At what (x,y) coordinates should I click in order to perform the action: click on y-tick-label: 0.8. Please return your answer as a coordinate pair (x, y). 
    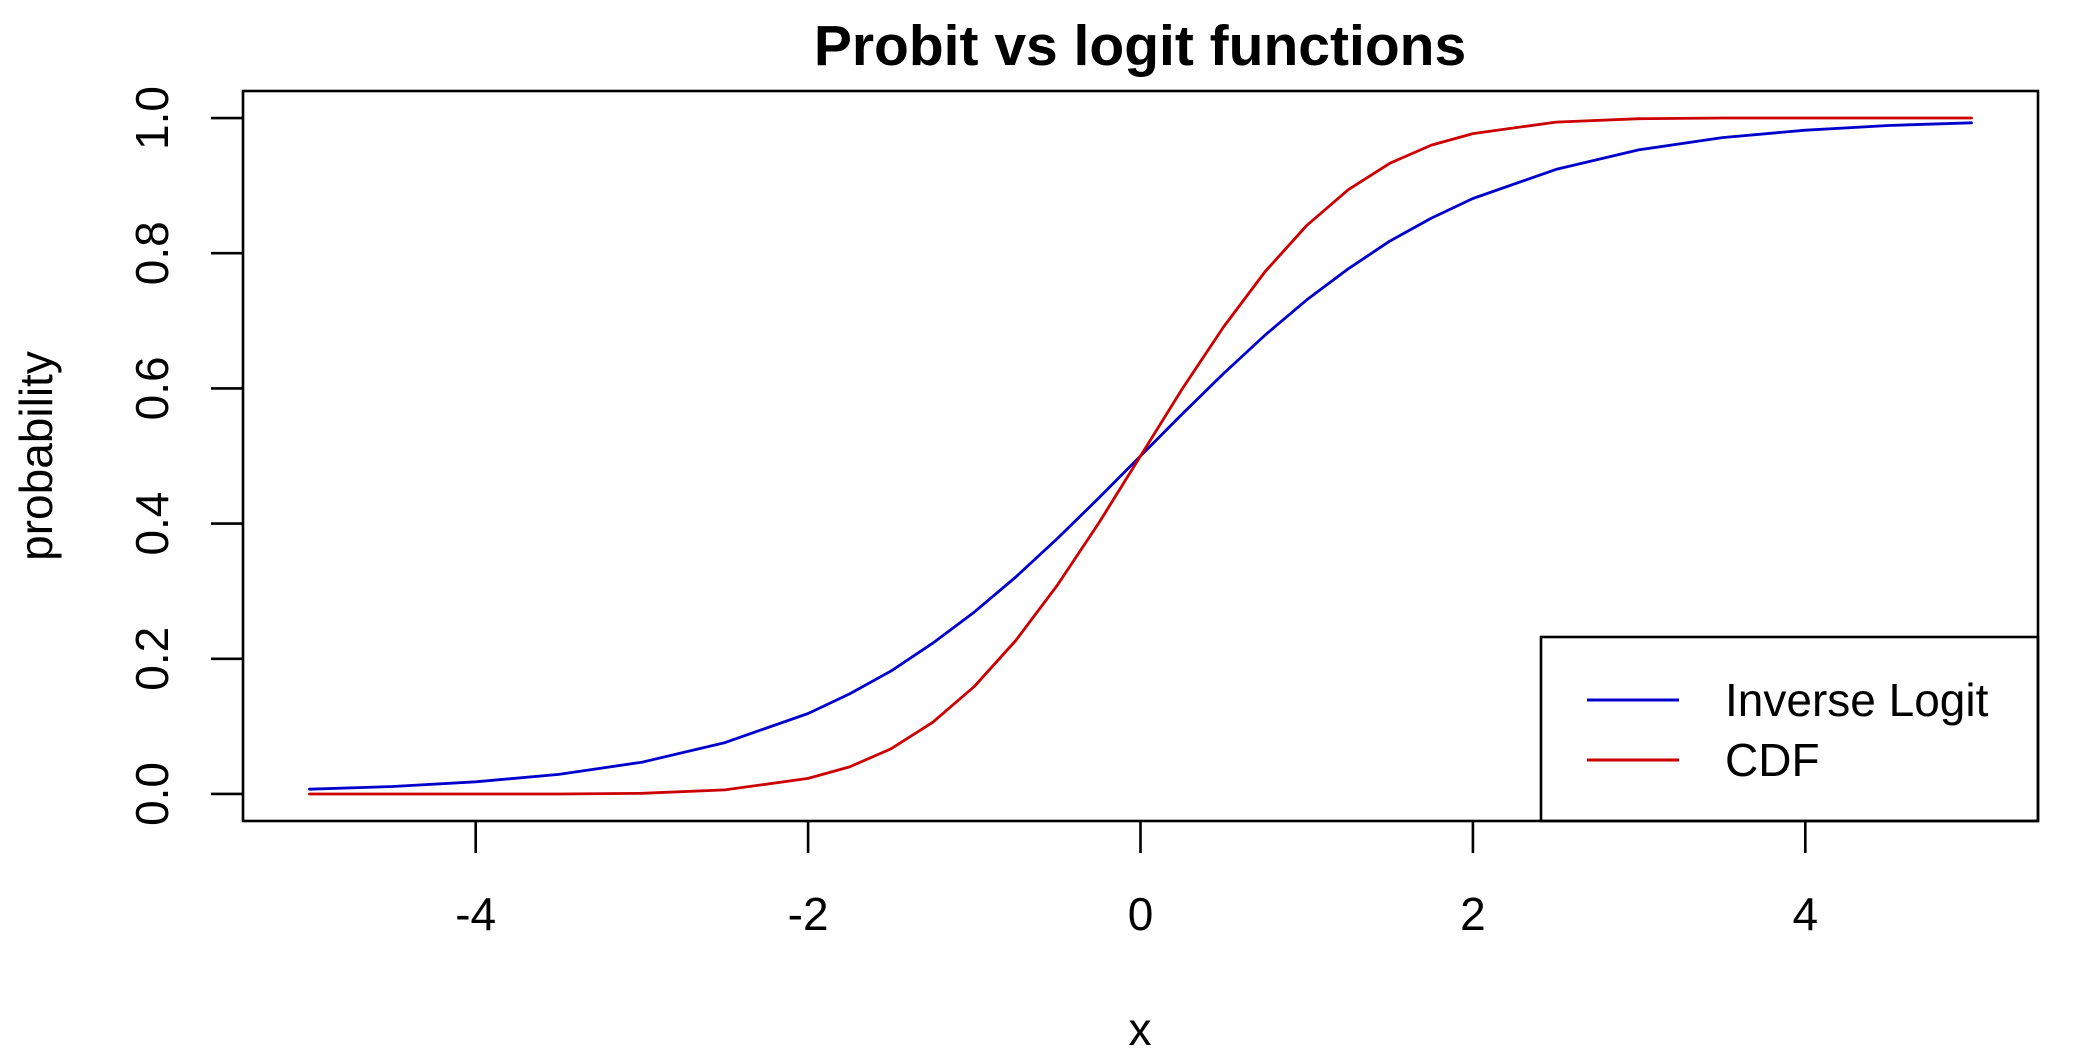
    Looking at the image, I should click on (152, 253).